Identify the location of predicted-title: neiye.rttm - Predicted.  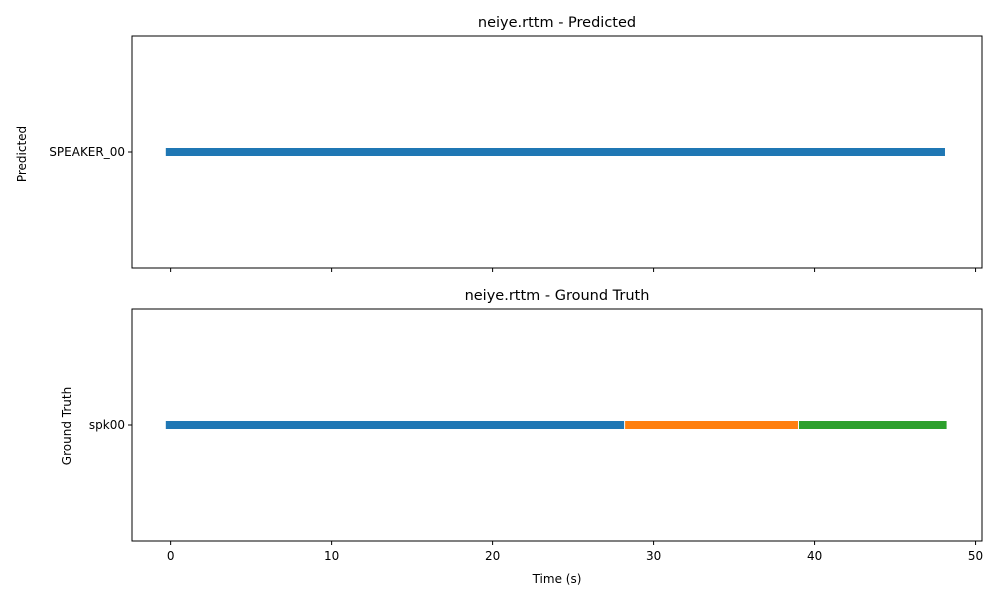
(557, 23).